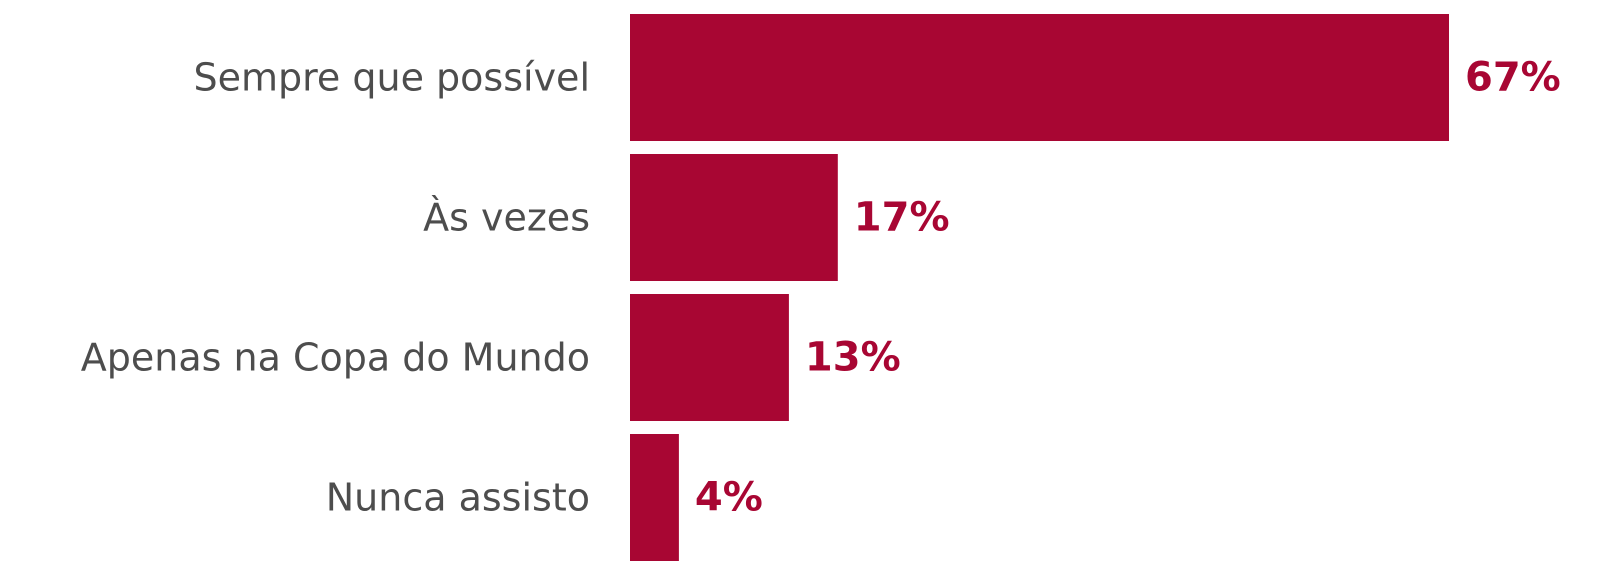 The width and height of the screenshot is (1621, 573). Describe the element at coordinates (853, 358) in the screenshot. I see `value-label: 13%` at that location.